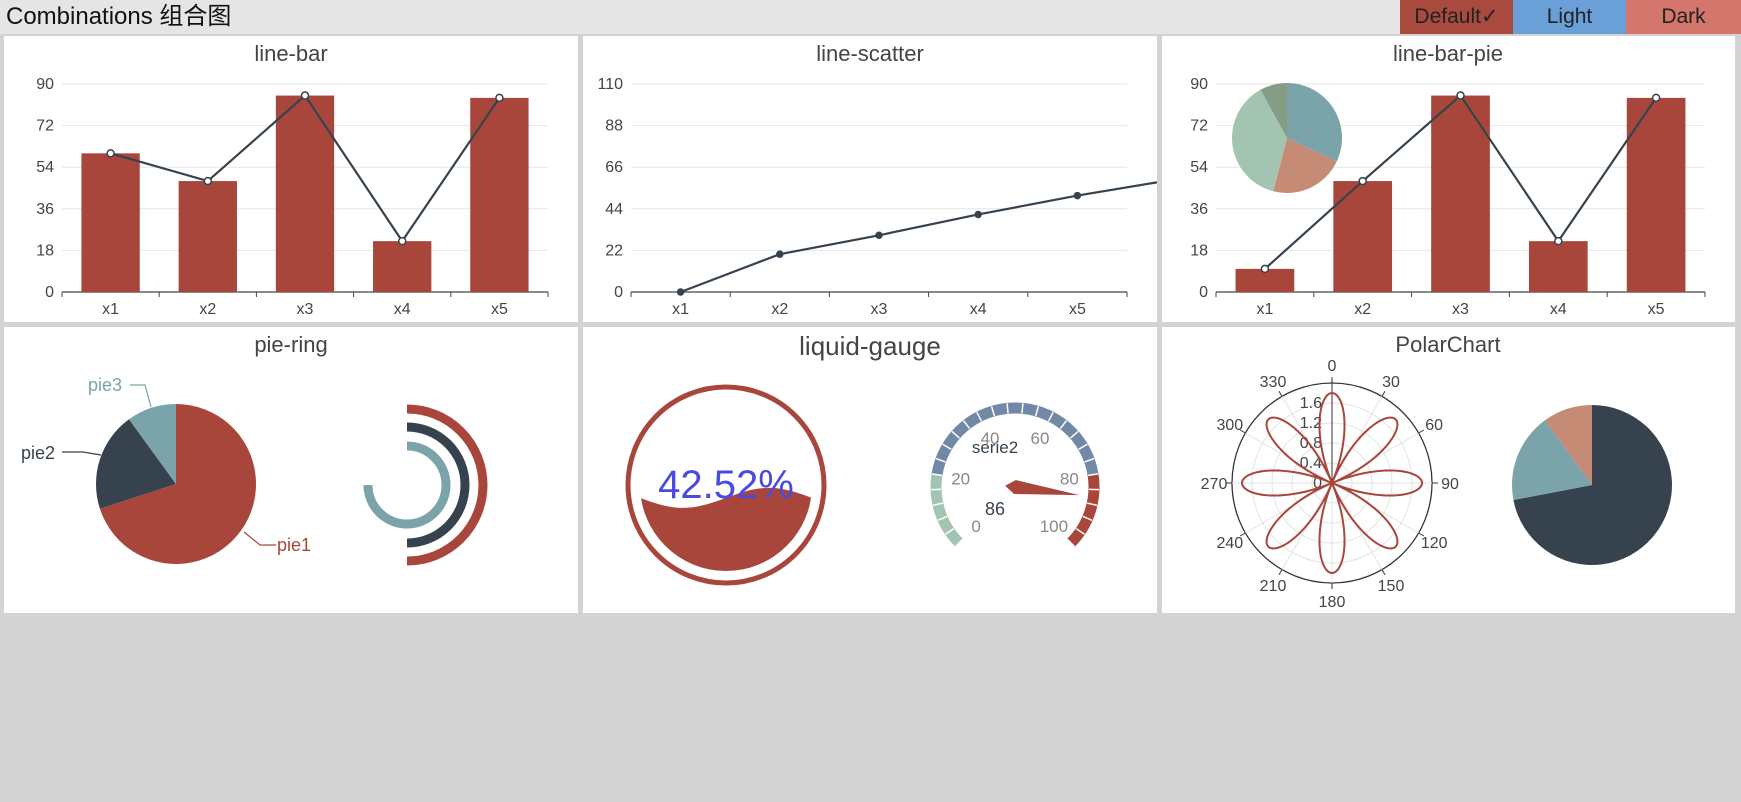 This screenshot has width=1741, height=802. What do you see at coordinates (1569, 17) in the screenshot?
I see `theme-light-button: Light` at bounding box center [1569, 17].